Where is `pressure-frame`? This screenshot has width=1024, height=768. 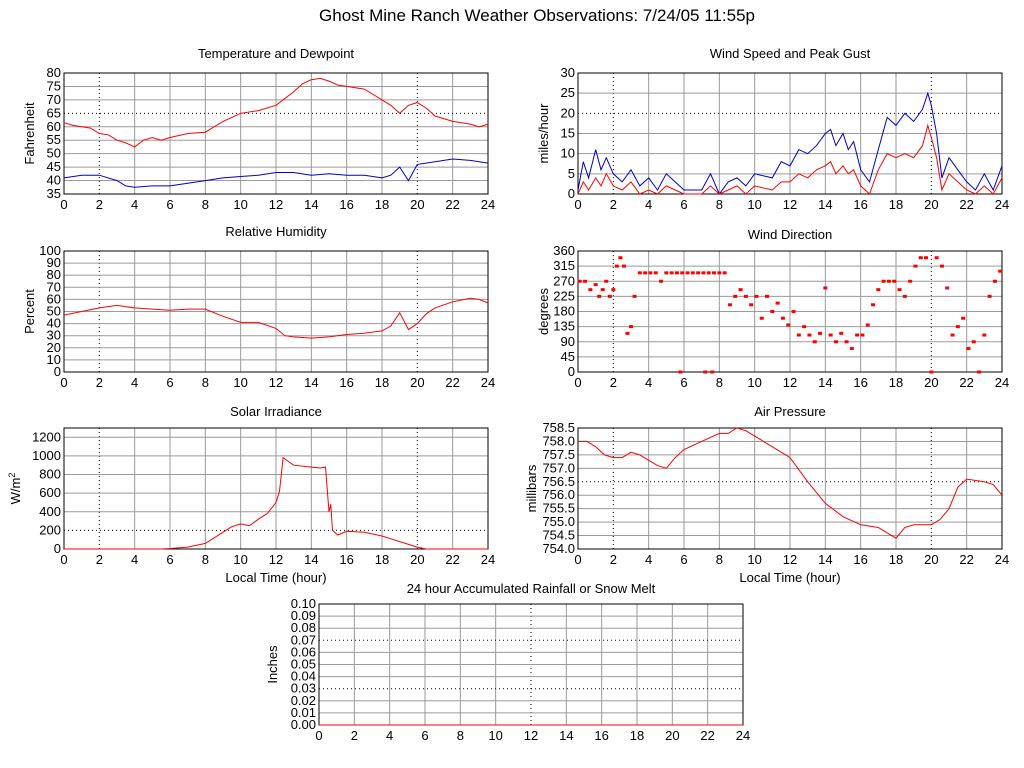
pressure-frame is located at coordinates (790, 488).